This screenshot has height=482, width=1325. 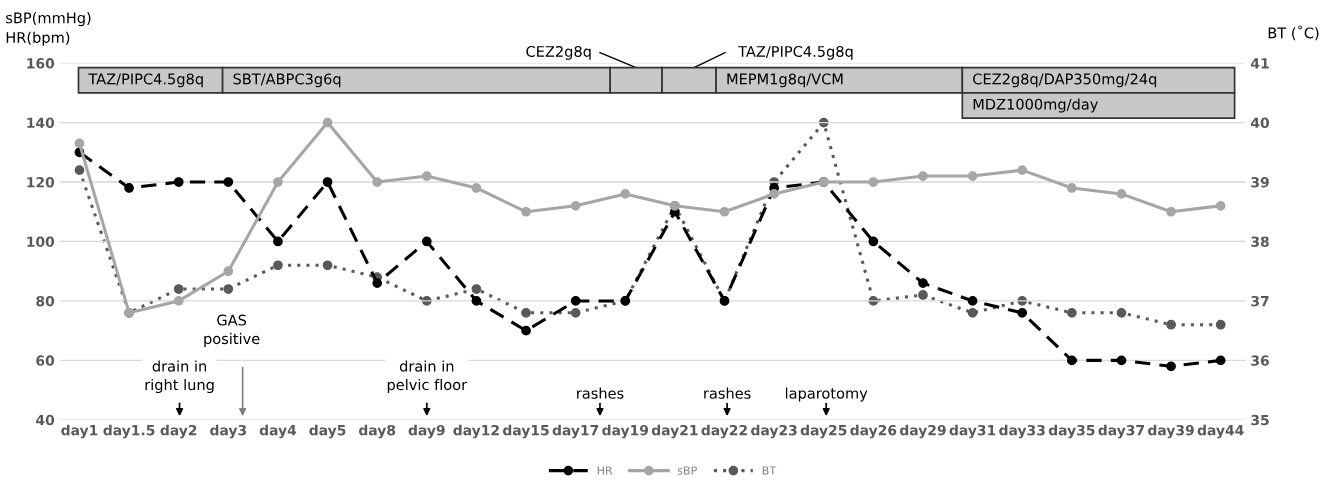 I want to click on x-tick-label: day44, so click(x=1220, y=431).